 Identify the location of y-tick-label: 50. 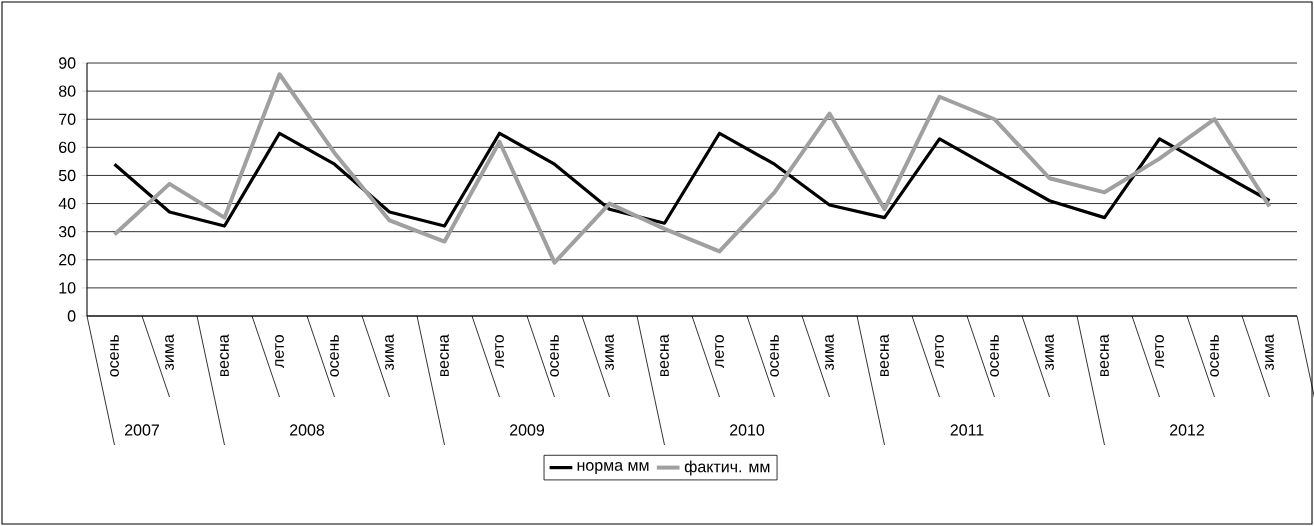
(67, 175).